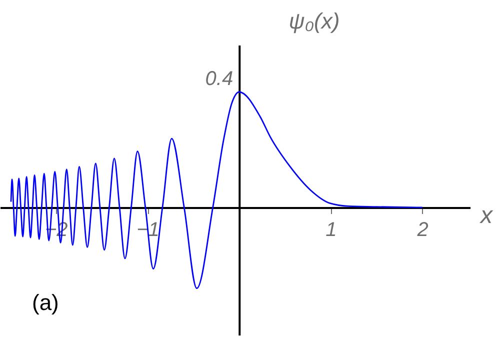 The width and height of the screenshot is (500, 339). Describe the element at coordinates (331, 230) in the screenshot. I see `x-tick-label: 1` at that location.